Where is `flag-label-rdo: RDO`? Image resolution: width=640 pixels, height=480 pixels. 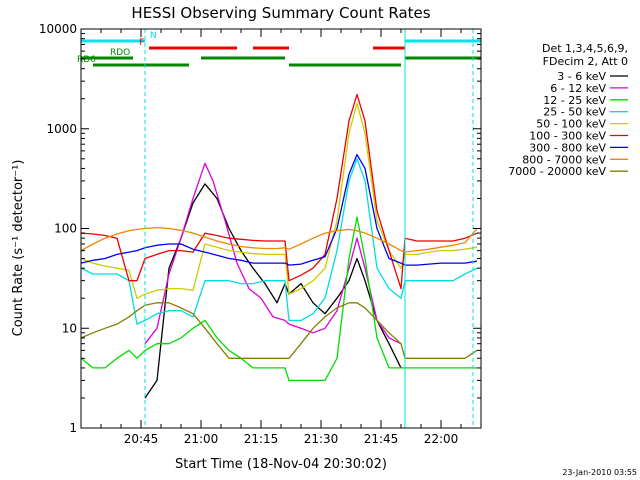 flag-label-rdo: RDO is located at coordinates (120, 53).